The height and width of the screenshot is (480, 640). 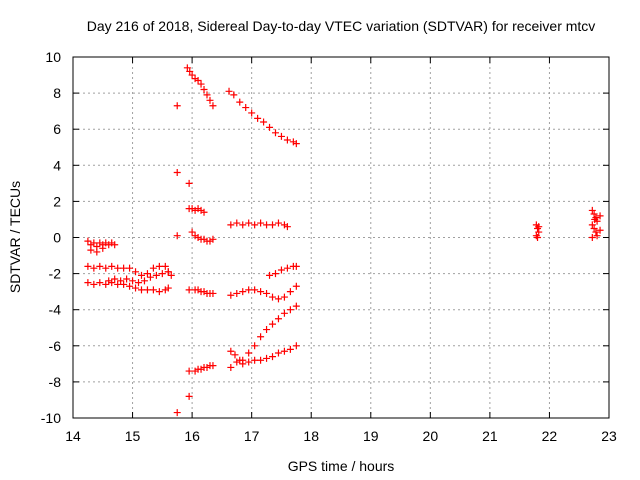 What do you see at coordinates (51, 237) in the screenshot?
I see `y-tick-labels: -10 -8 -6 -4 -2 0 2 4 6 8 10` at bounding box center [51, 237].